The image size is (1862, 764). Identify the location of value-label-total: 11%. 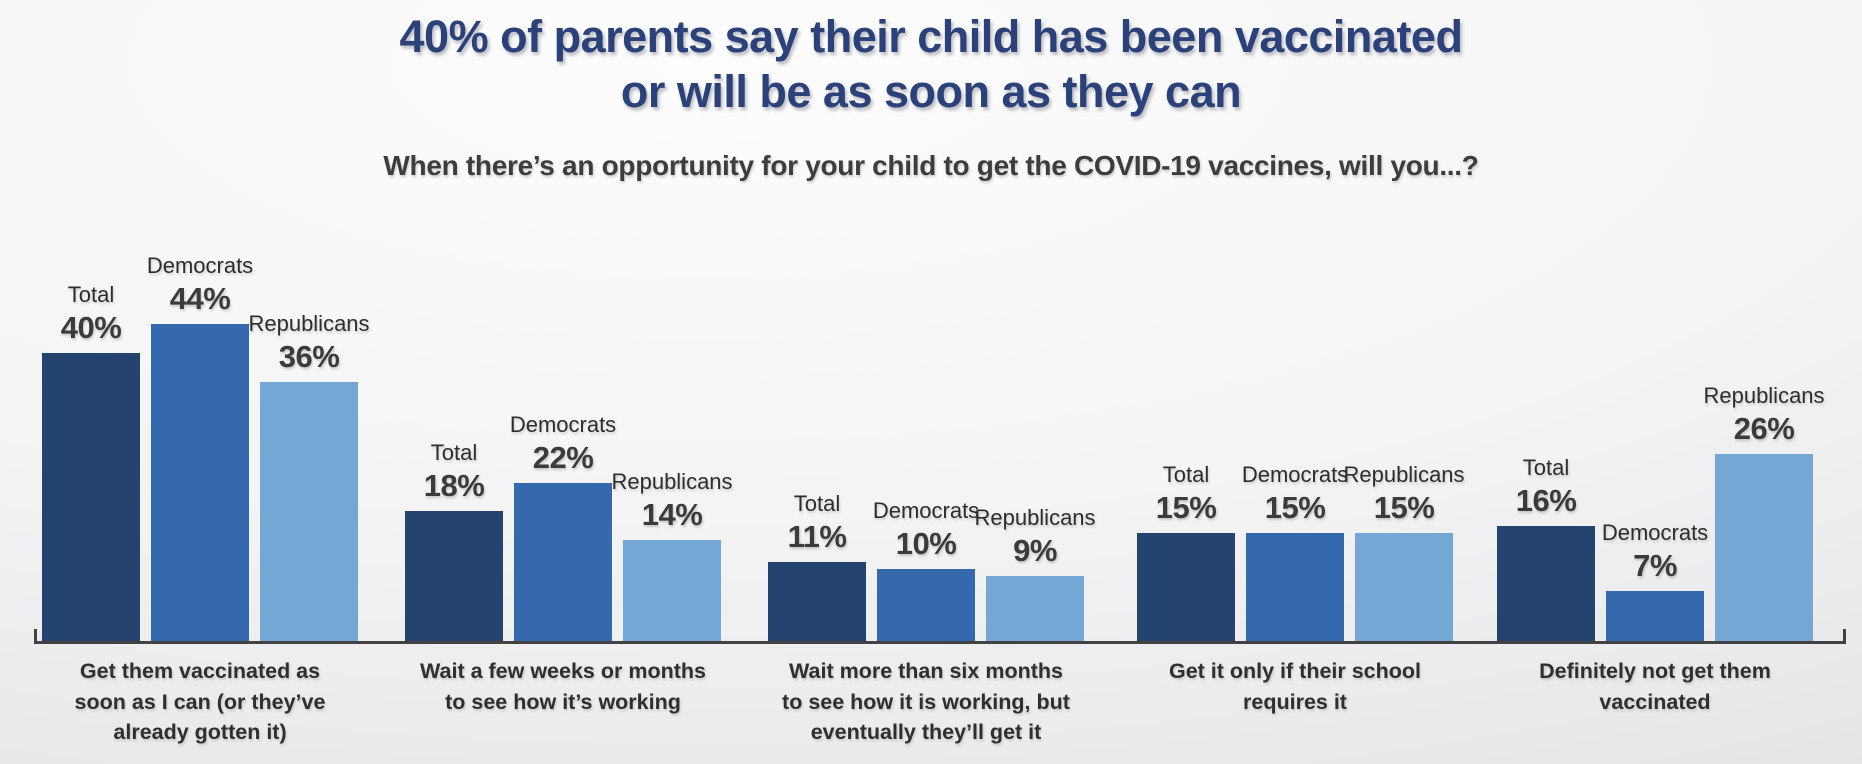
(817, 536).